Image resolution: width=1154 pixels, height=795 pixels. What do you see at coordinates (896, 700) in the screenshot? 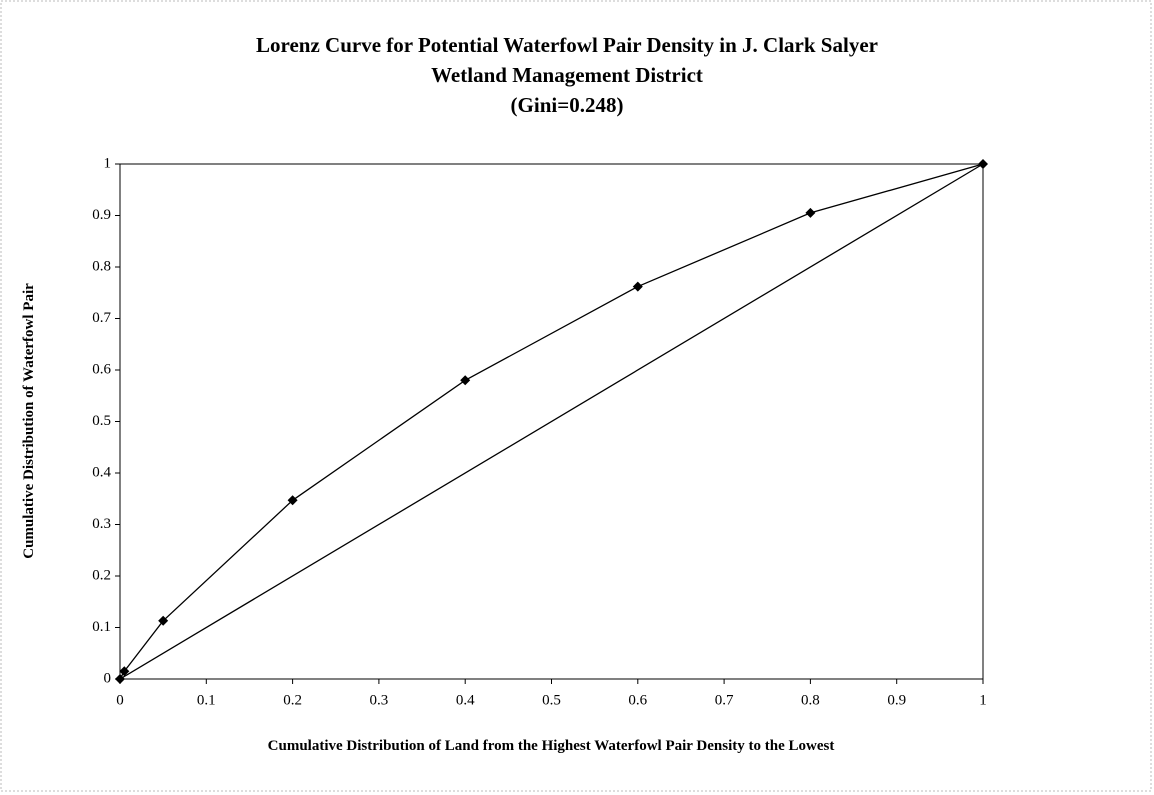
I see `x-tick-label: 0.9` at bounding box center [896, 700].